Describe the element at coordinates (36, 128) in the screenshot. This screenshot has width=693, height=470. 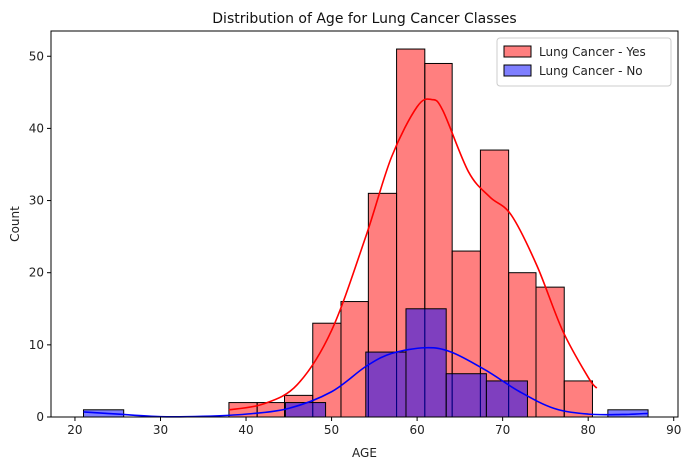
I see `y-tick-label: 40` at that location.